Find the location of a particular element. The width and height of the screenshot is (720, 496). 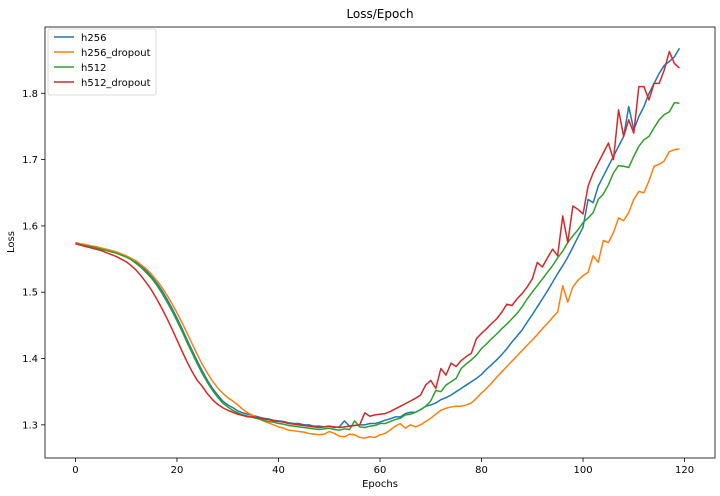

y-tick-label: 1.5 is located at coordinates (30, 293).